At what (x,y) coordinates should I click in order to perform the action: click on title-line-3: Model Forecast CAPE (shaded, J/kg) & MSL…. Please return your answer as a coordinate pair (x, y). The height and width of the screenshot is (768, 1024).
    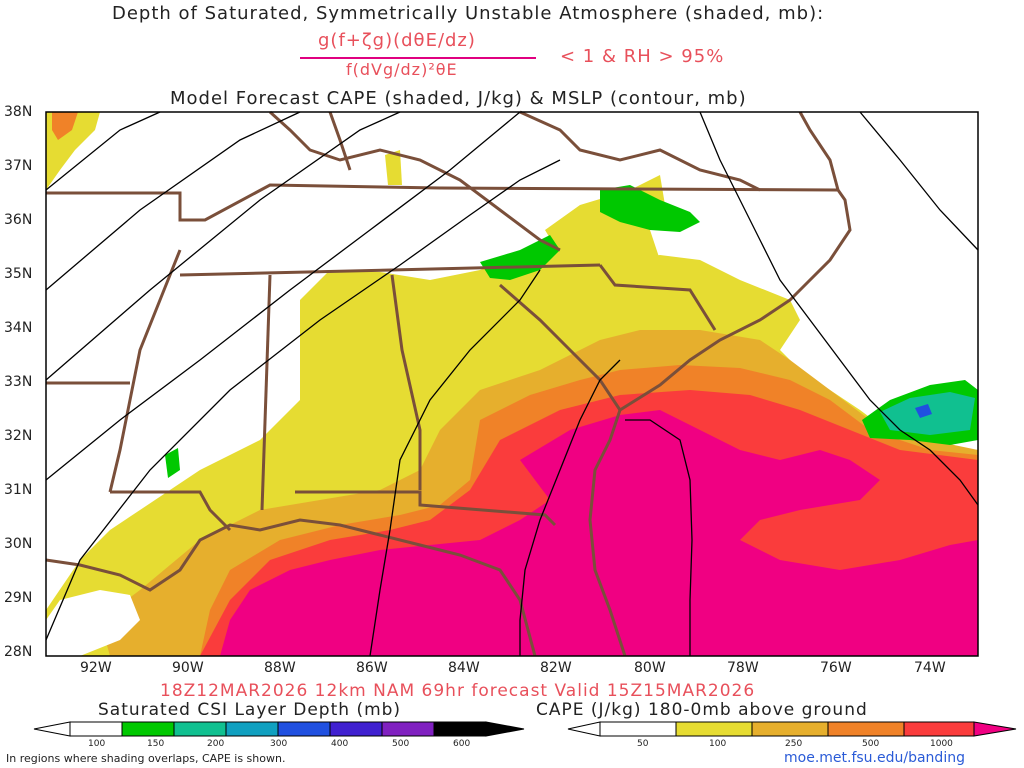
    Looking at the image, I should click on (458, 98).